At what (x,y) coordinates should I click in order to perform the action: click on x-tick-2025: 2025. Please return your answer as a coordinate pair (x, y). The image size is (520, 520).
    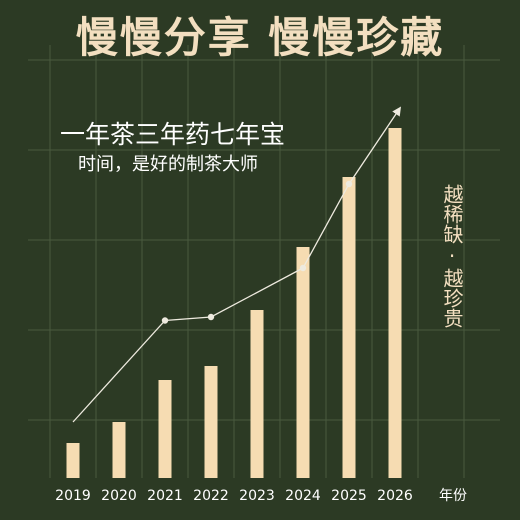
    Looking at the image, I should click on (349, 496).